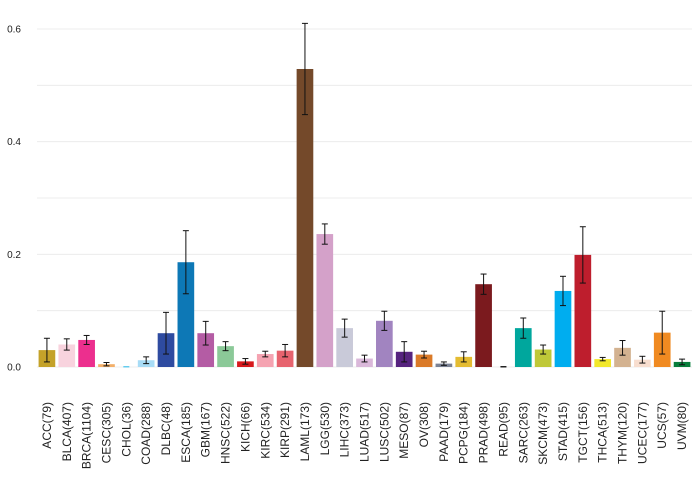 The image size is (700, 480). I want to click on x-tick-label: STAD(415), so click(563, 431).